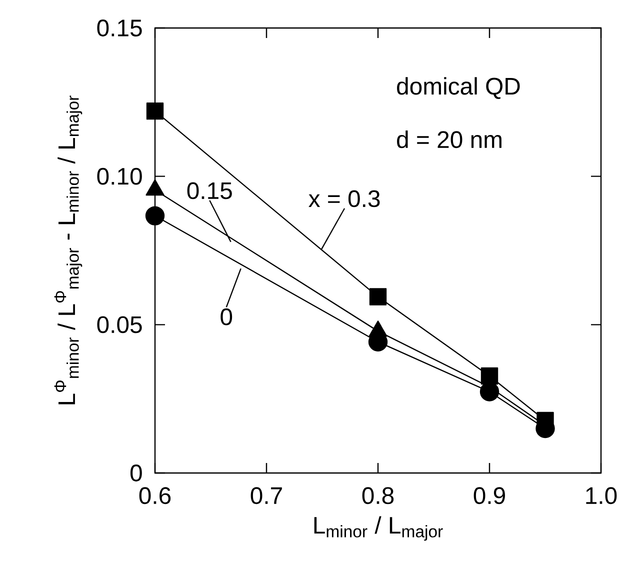 Image resolution: width=624 pixels, height=571 pixels. Describe the element at coordinates (68, 250) in the screenshot. I see `text: L$^{Φ}$$_{minor}$ / L$^{Φ}$$_{major}$ - L$_{minor}$ / L$_{major}$` at that location.